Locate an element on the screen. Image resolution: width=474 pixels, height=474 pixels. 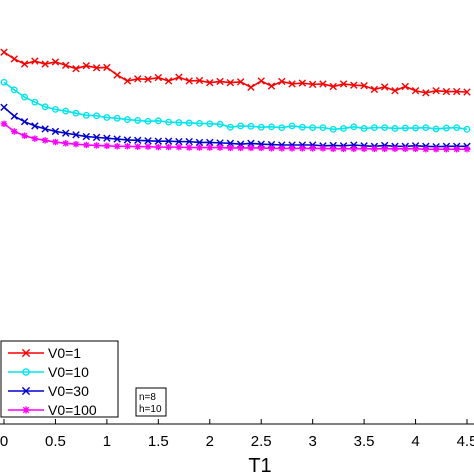
x-tick-label: 3.5 is located at coordinates (364, 441).